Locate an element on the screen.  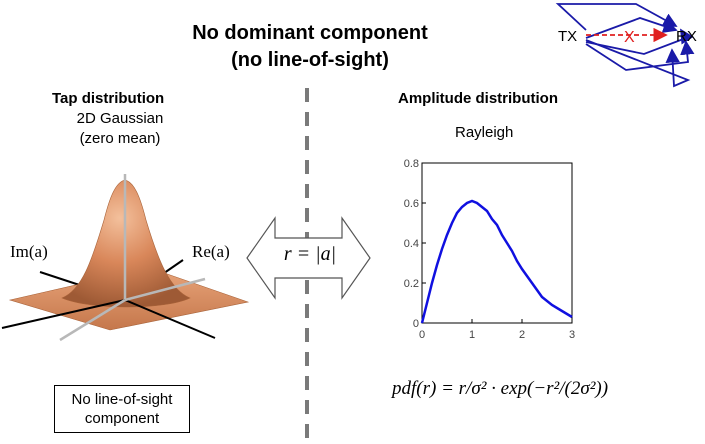
no-los-note-line2: component is located at coordinates (122, 418).